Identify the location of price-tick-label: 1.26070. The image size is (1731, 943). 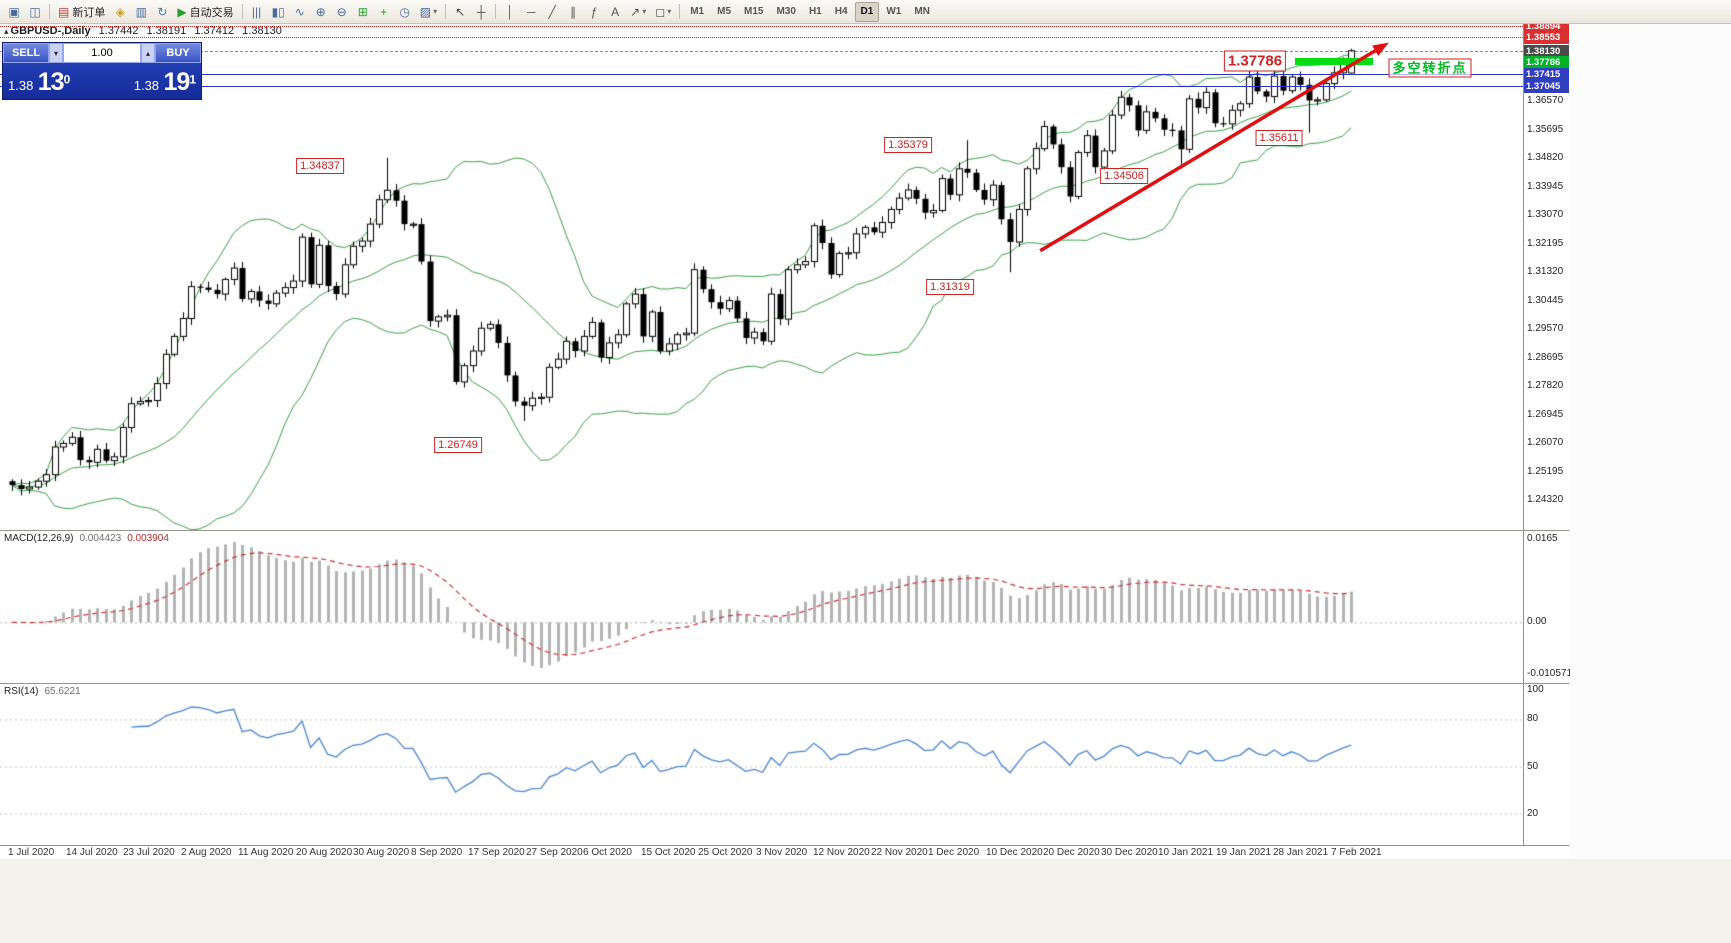
(1545, 442).